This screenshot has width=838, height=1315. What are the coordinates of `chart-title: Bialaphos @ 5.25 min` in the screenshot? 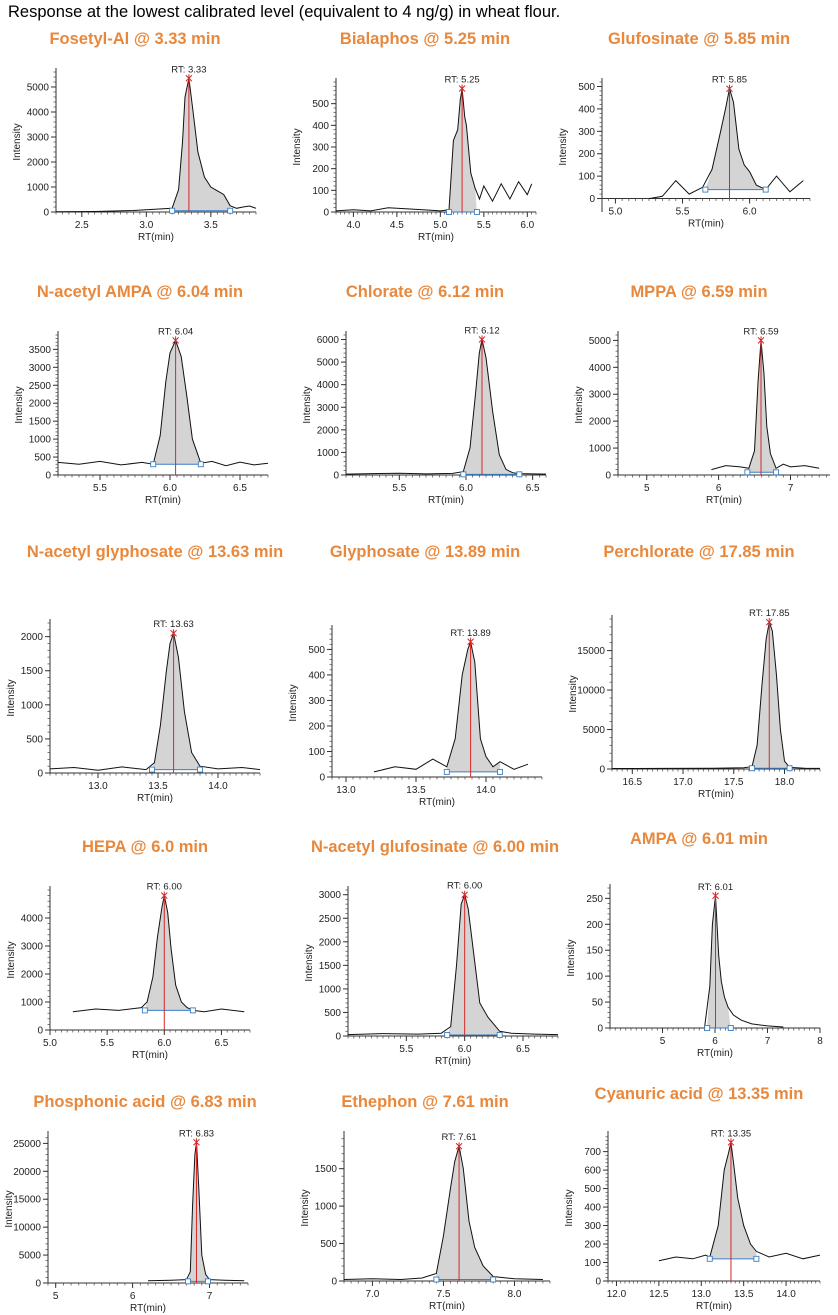 It's located at (425, 39).